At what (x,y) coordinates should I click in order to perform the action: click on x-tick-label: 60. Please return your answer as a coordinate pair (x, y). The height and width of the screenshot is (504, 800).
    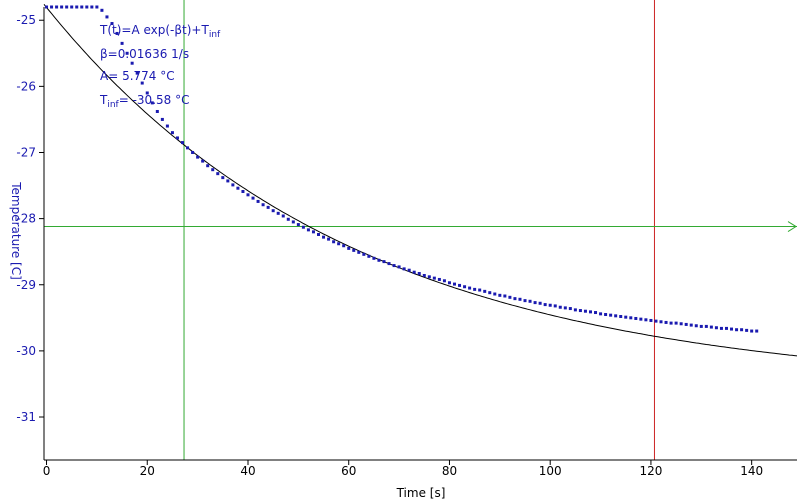
    Looking at the image, I should click on (348, 471).